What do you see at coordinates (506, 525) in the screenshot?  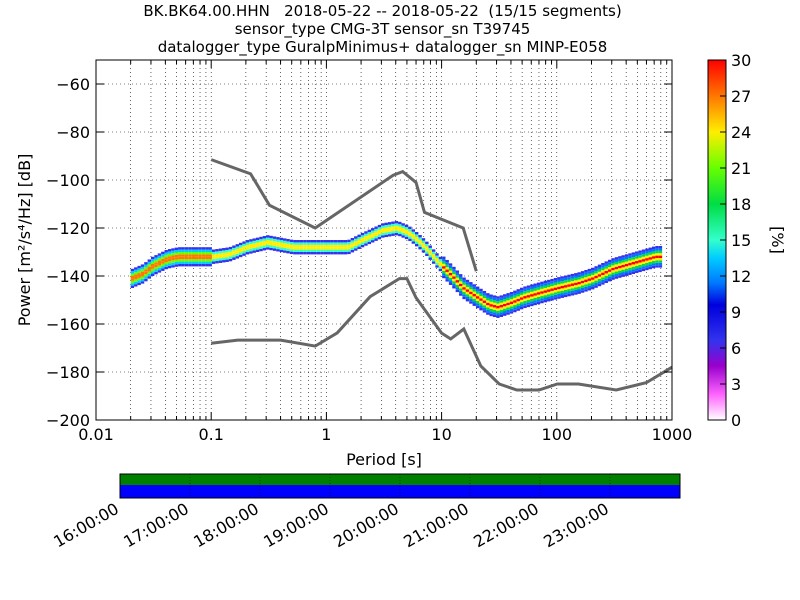 I see `timeline-tick-label: 22:00:00` at bounding box center [506, 525].